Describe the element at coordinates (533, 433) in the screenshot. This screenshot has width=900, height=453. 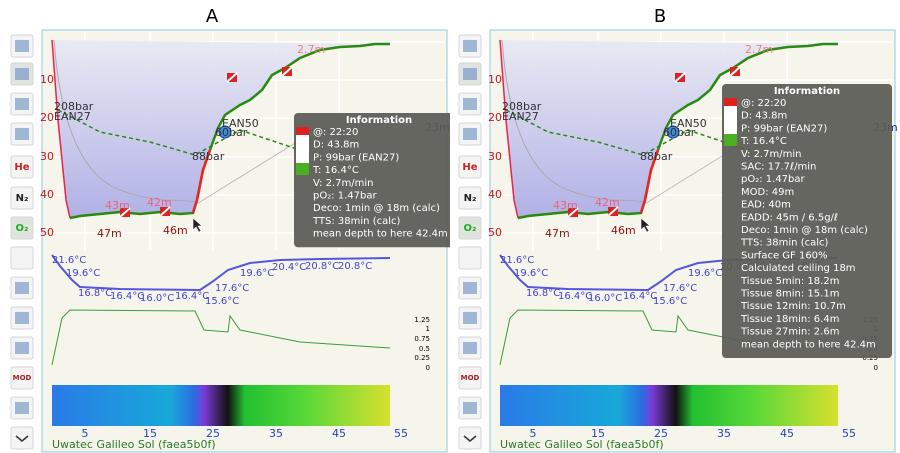
I see `time-label: 5` at that location.